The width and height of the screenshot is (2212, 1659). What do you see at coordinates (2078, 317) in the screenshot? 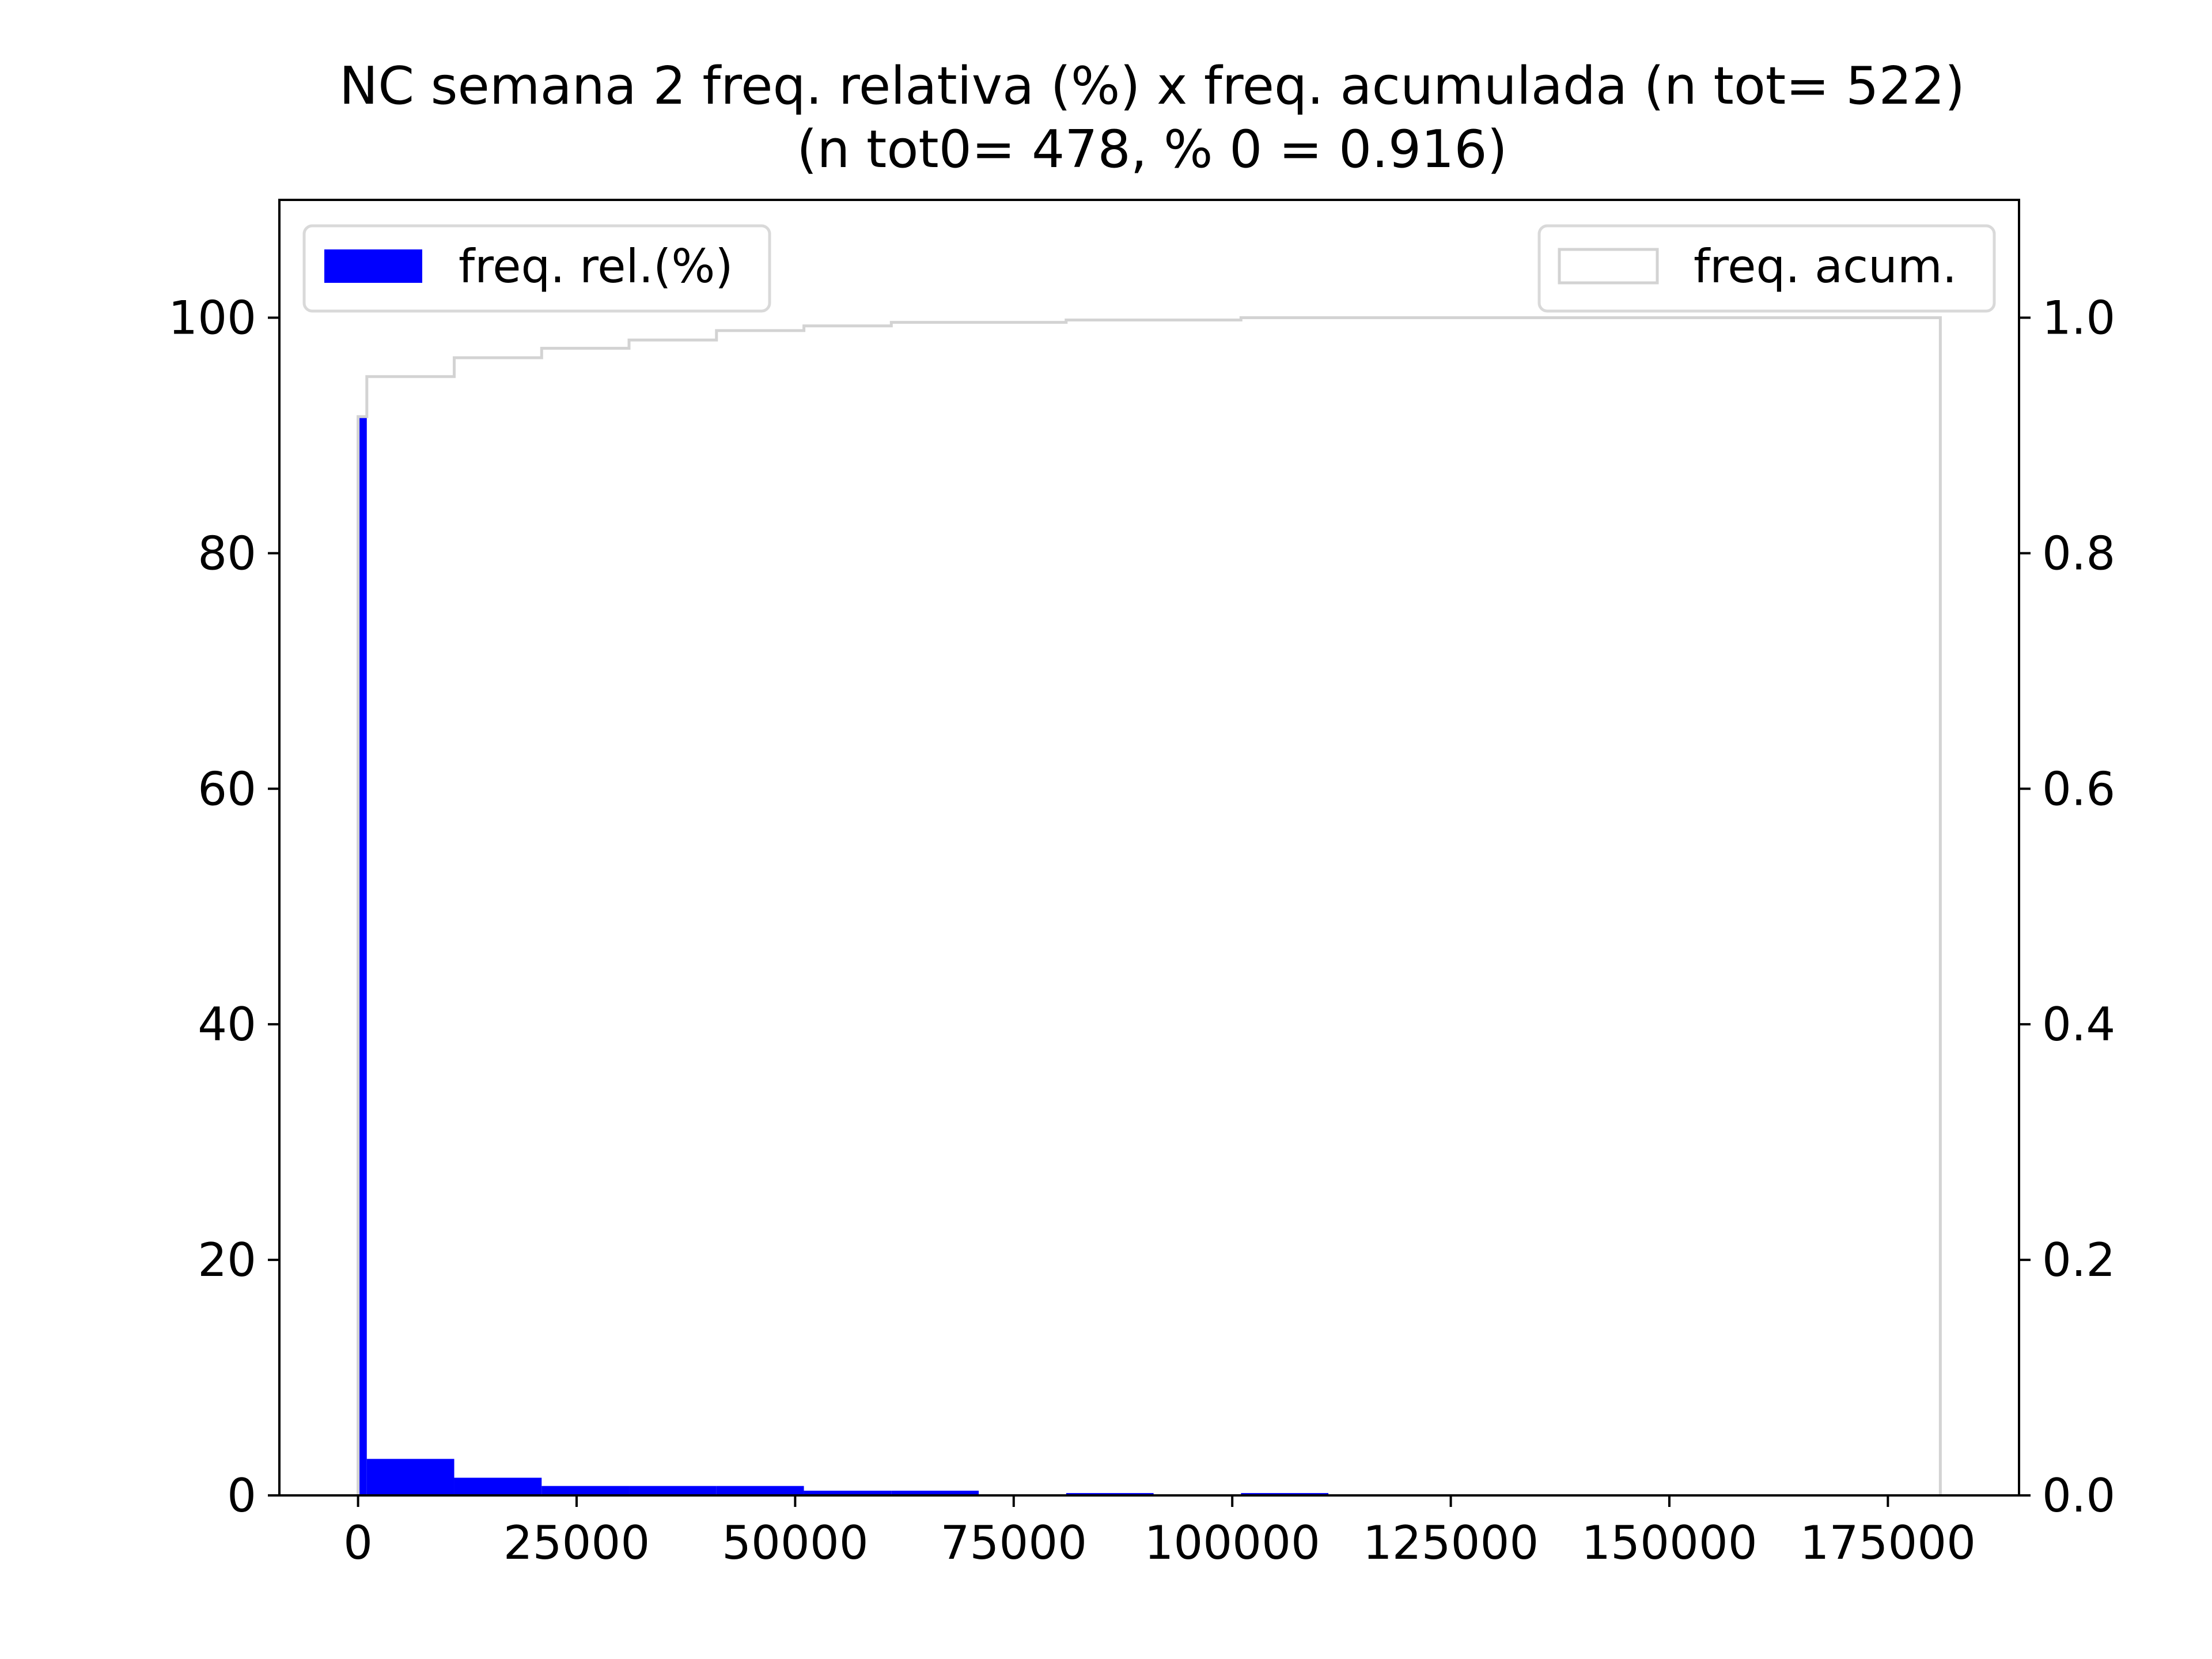
I see `y-right-tick-label-5: 1.0` at bounding box center [2078, 317].